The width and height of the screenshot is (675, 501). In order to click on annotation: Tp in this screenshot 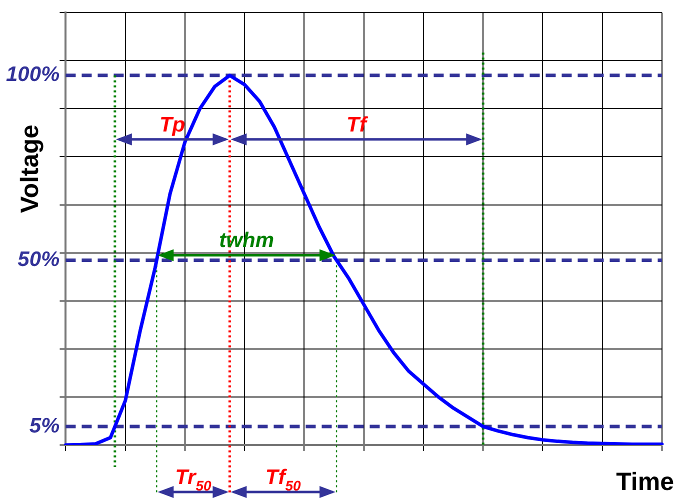, I will do `click(172, 124)`.